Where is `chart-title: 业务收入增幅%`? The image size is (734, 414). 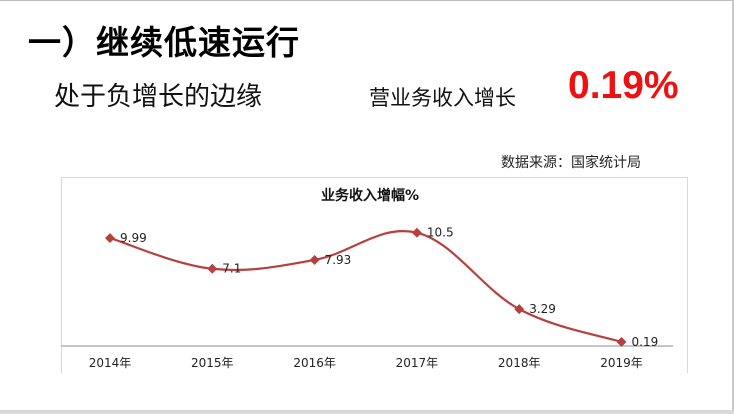 chart-title: 业务收入增幅% is located at coordinates (370, 195).